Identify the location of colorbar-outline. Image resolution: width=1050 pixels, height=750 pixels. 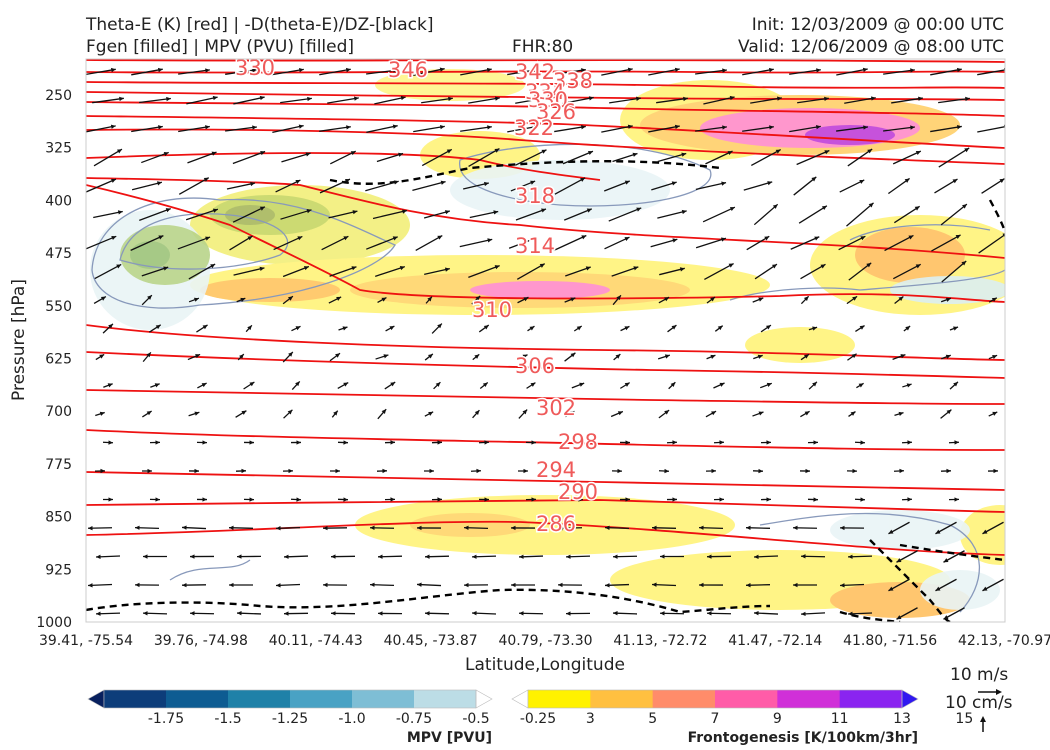
(290, 699).